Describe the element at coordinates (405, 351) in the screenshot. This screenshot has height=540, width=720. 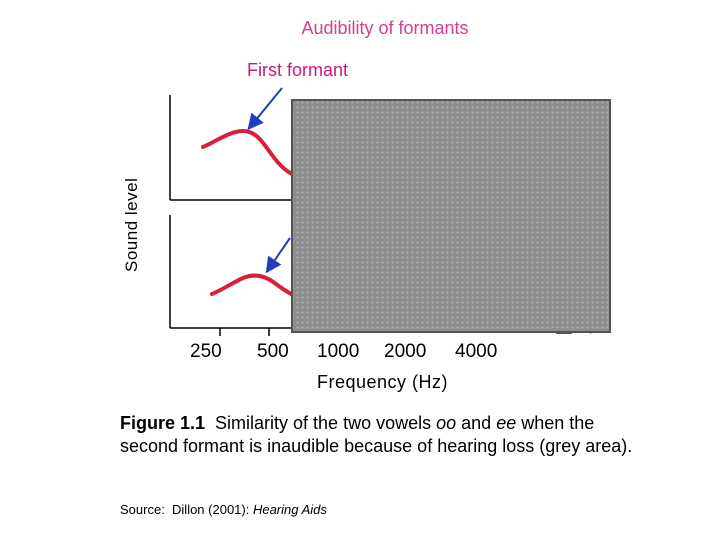
I see `tick-label-2000: 2000` at that location.